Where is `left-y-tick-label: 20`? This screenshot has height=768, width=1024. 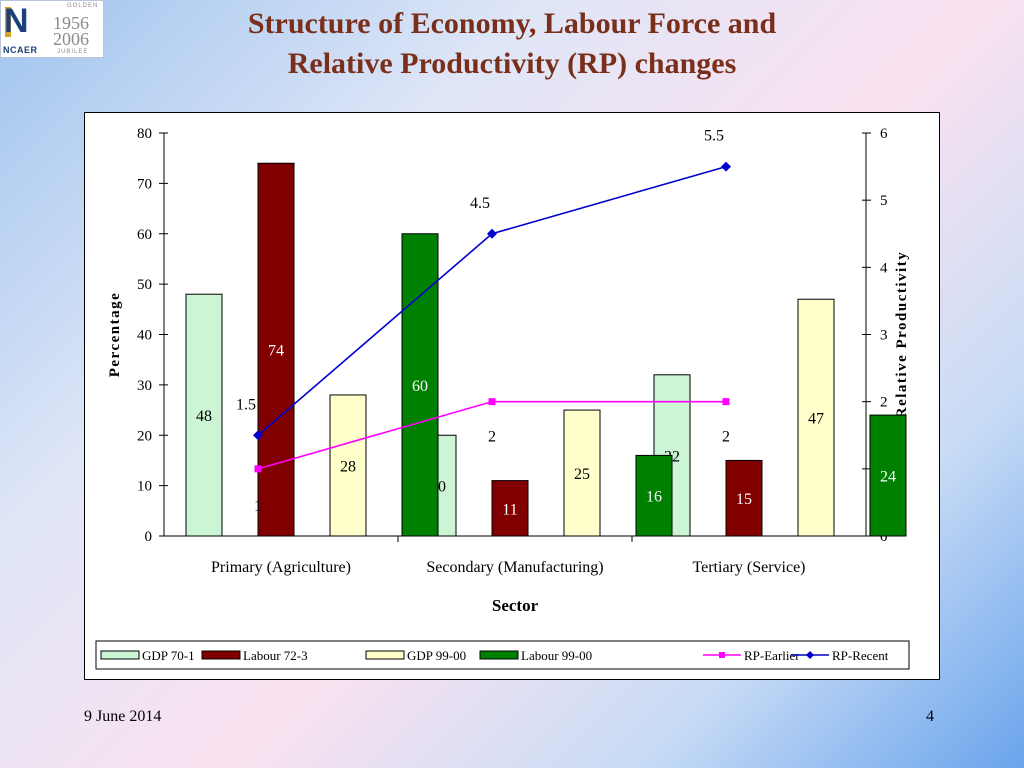
left-y-tick-label: 20 is located at coordinates (144, 436).